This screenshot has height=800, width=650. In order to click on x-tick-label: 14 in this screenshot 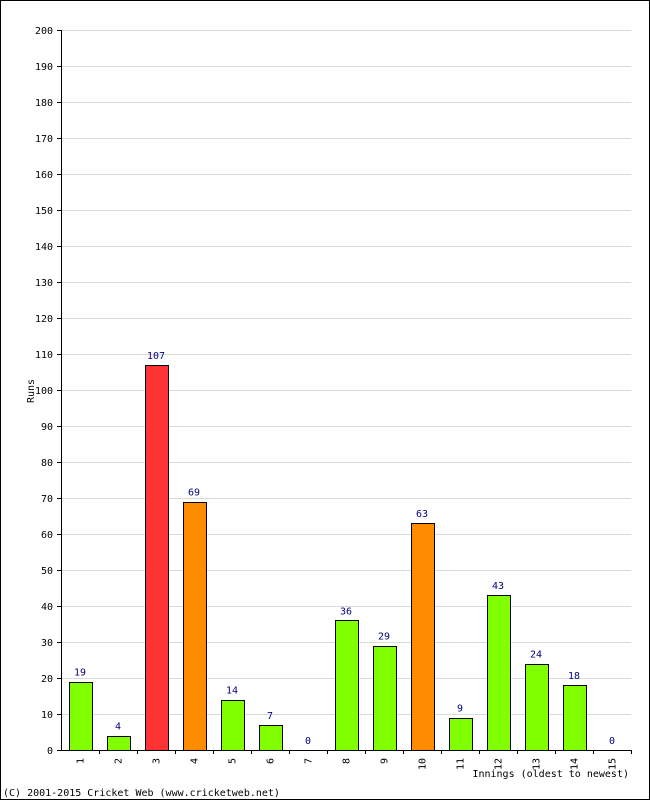, I will do `click(575, 764)`.